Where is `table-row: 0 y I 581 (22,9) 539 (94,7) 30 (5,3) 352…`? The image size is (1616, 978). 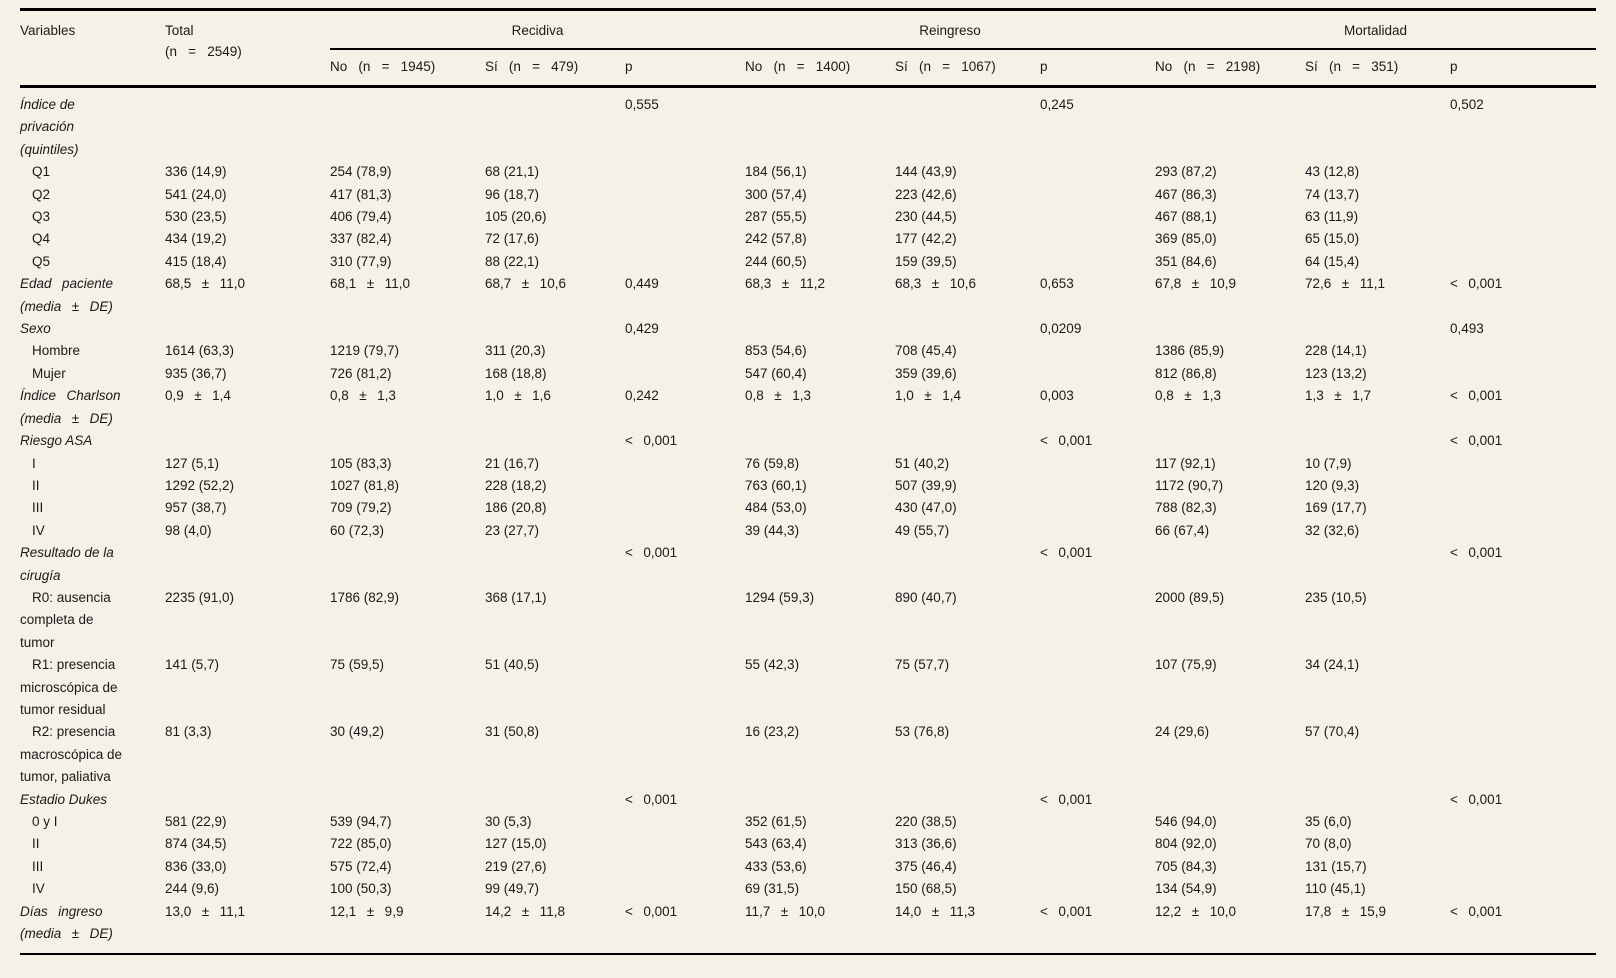
table-row: 0 y I 581 (22,9) 539 (94,7) 30 (5,3) 352… is located at coordinates (808, 822).